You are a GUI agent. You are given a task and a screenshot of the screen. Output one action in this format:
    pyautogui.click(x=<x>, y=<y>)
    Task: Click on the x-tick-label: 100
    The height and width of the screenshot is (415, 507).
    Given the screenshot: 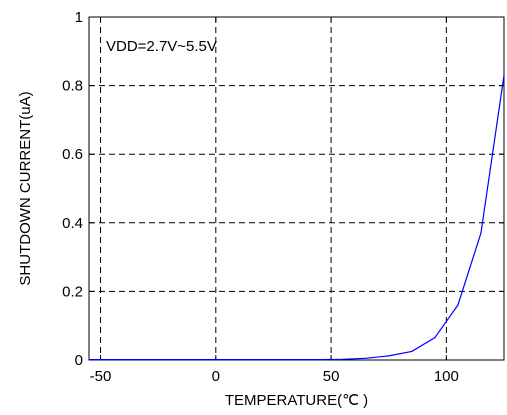 What is the action you would take?
    pyautogui.click(x=446, y=376)
    